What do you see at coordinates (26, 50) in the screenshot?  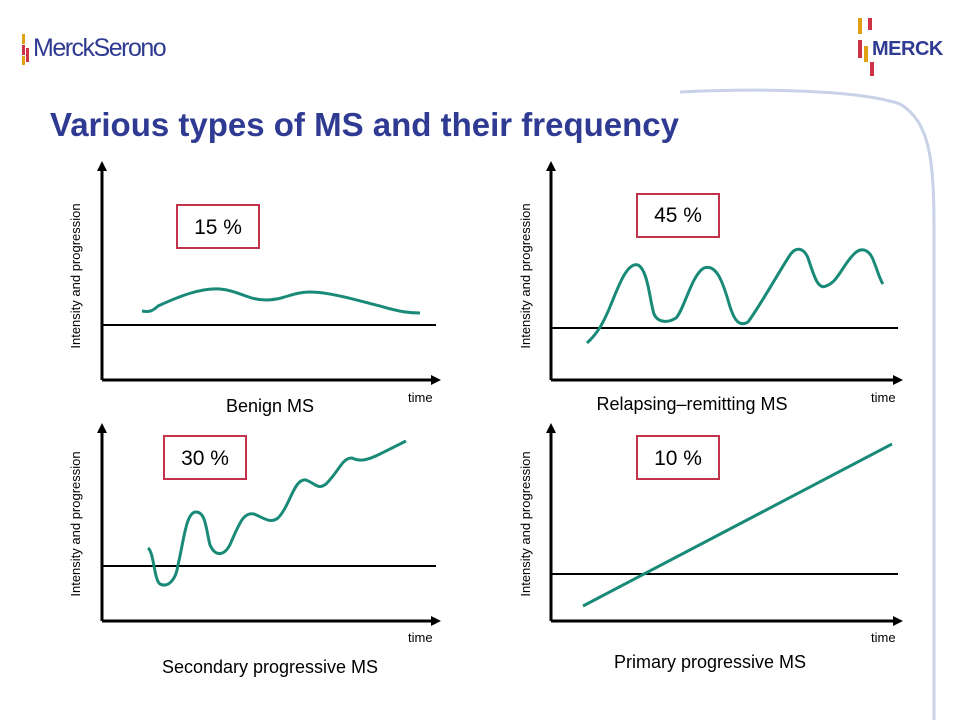 I see `merck-serono-logo-mark` at bounding box center [26, 50].